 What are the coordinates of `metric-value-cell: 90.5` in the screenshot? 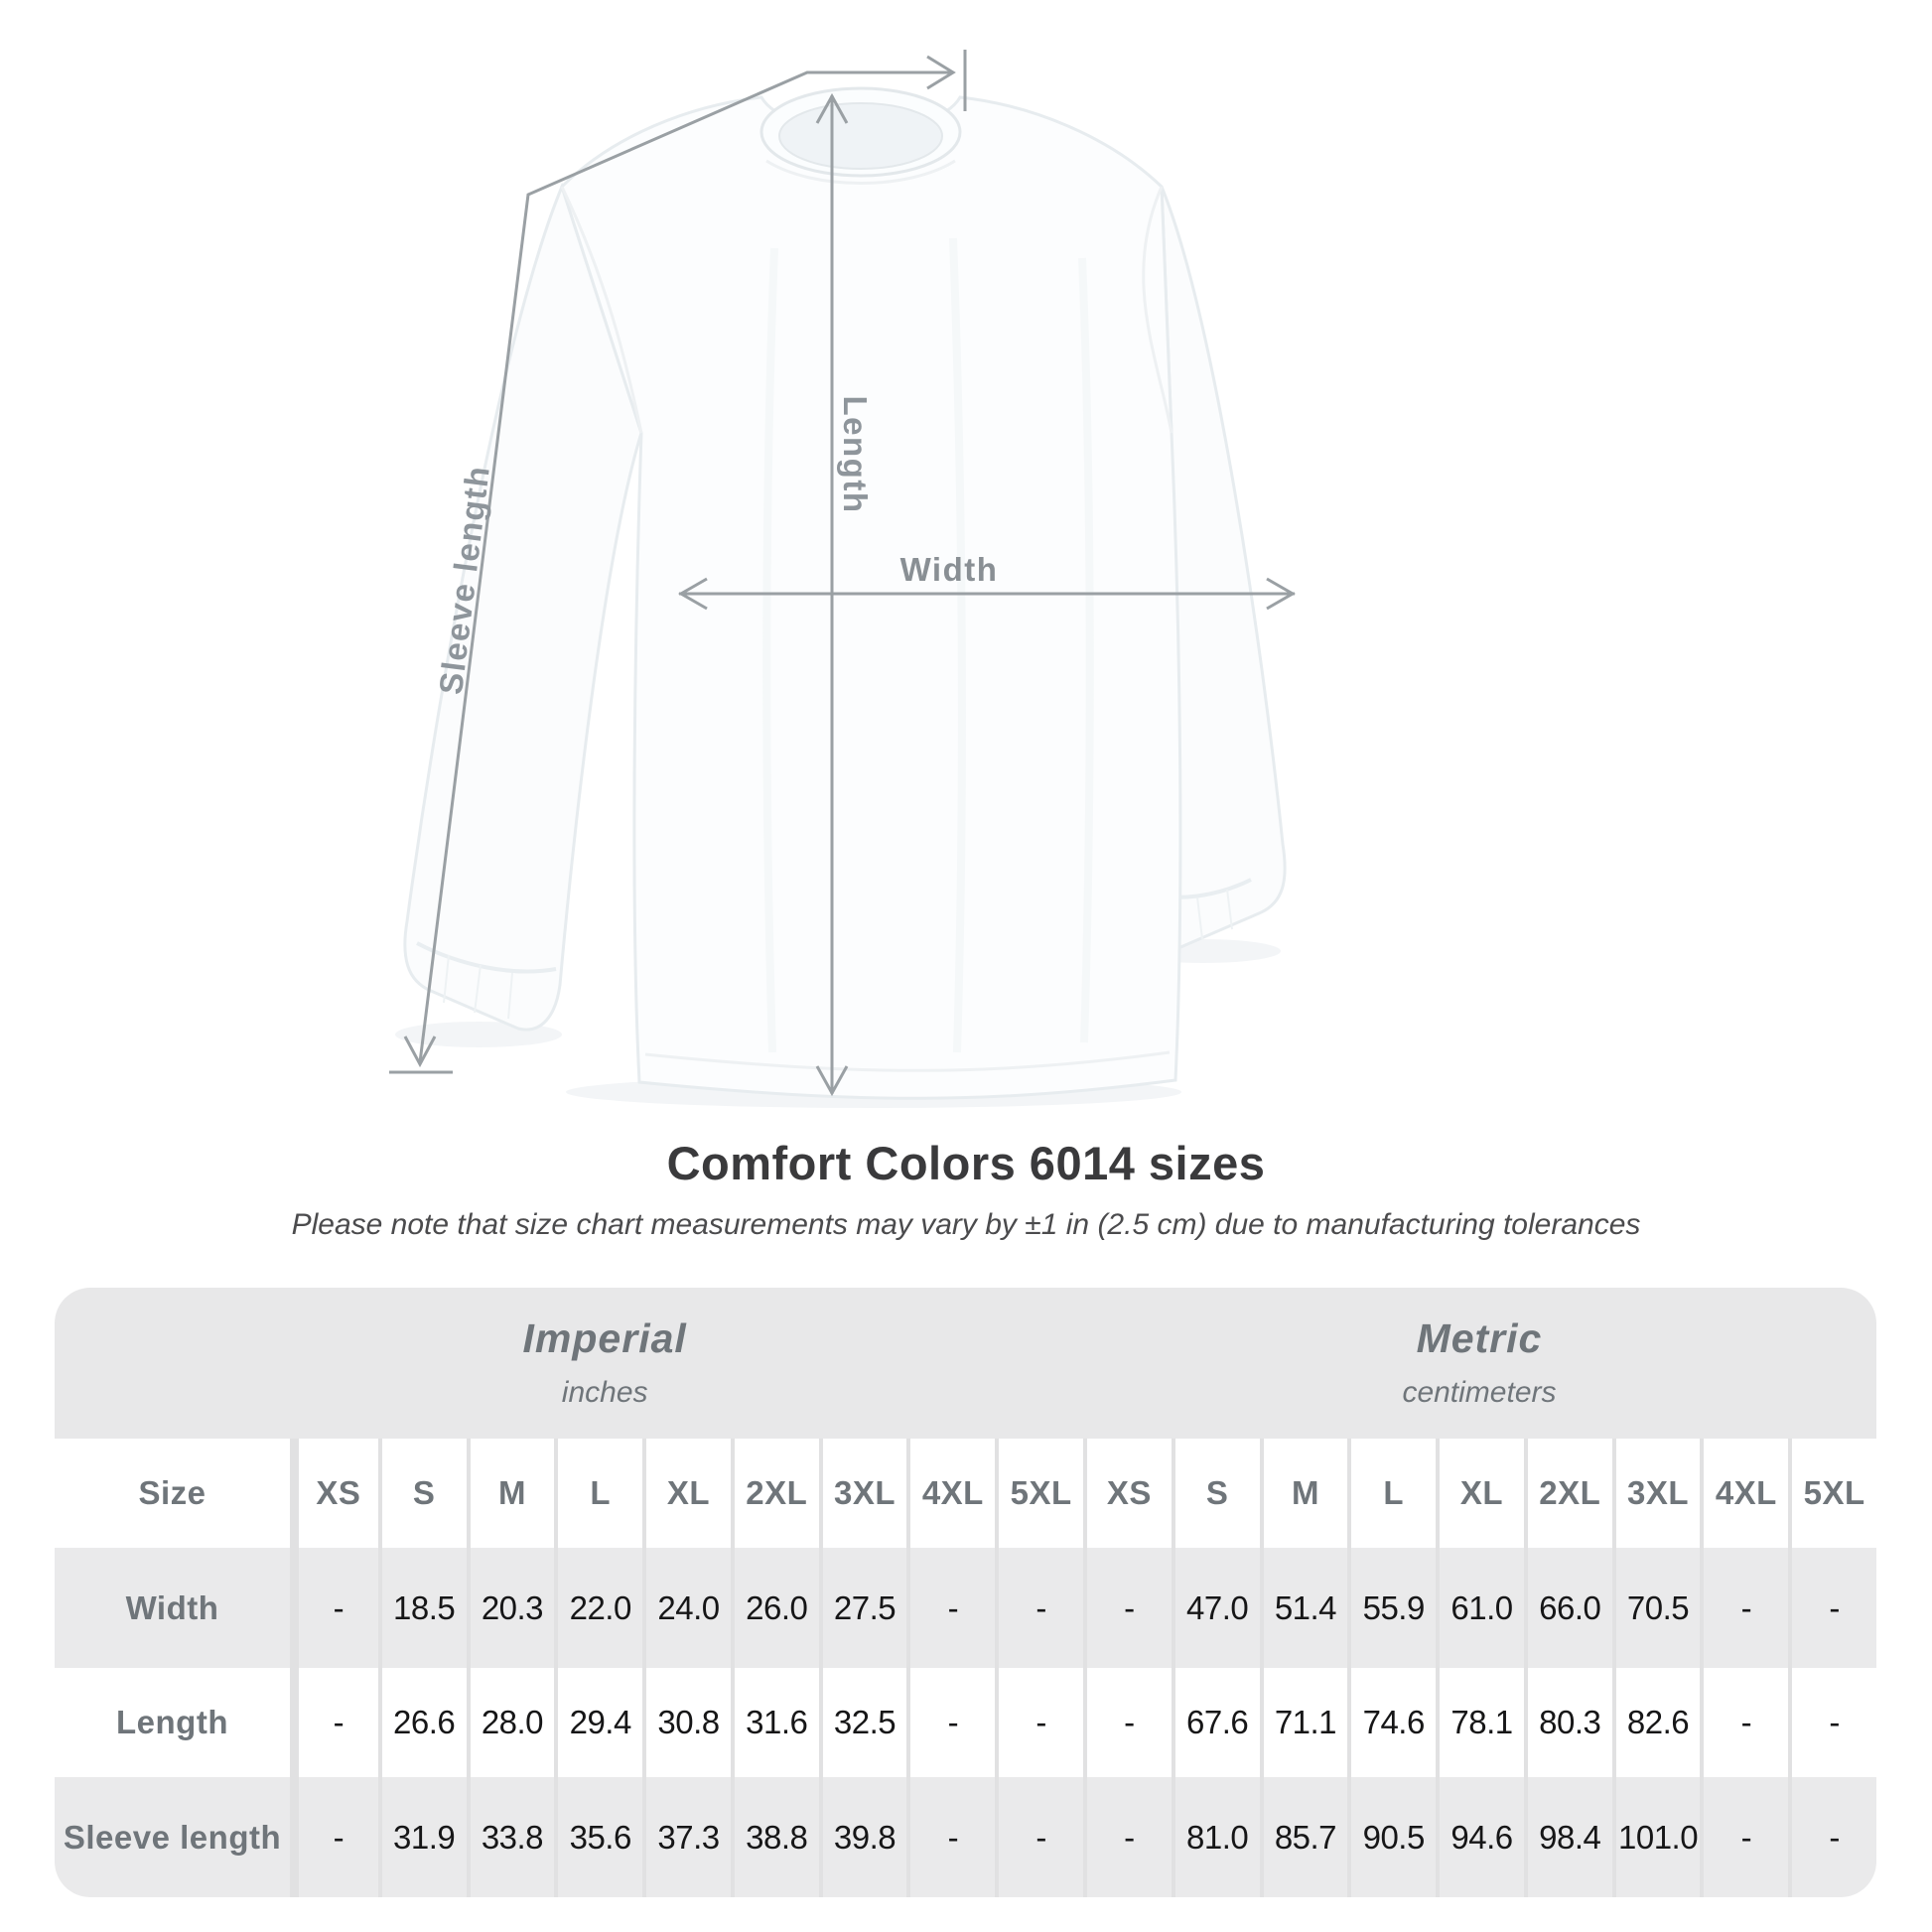 It's located at (1392, 1837).